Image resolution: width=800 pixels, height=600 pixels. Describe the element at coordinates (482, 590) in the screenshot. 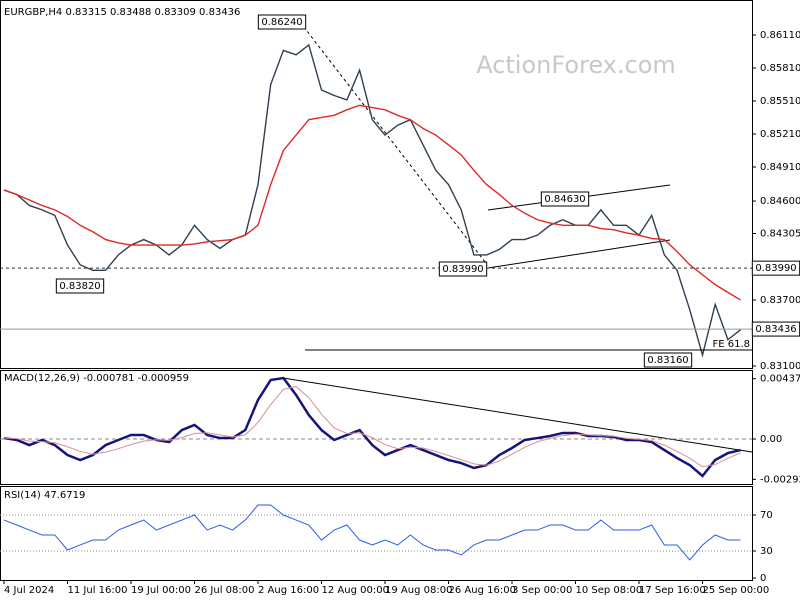

I see `x-tick-label: 26 Aug 16:00` at that location.